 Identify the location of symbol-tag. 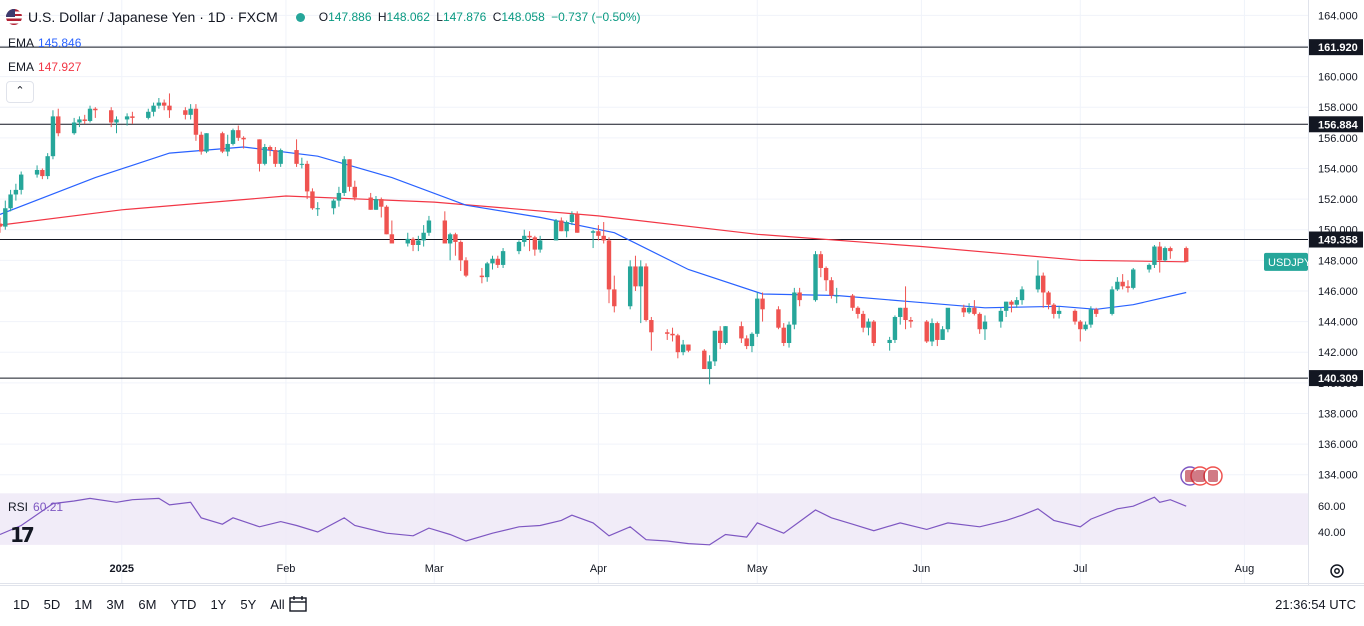
(1286, 261).